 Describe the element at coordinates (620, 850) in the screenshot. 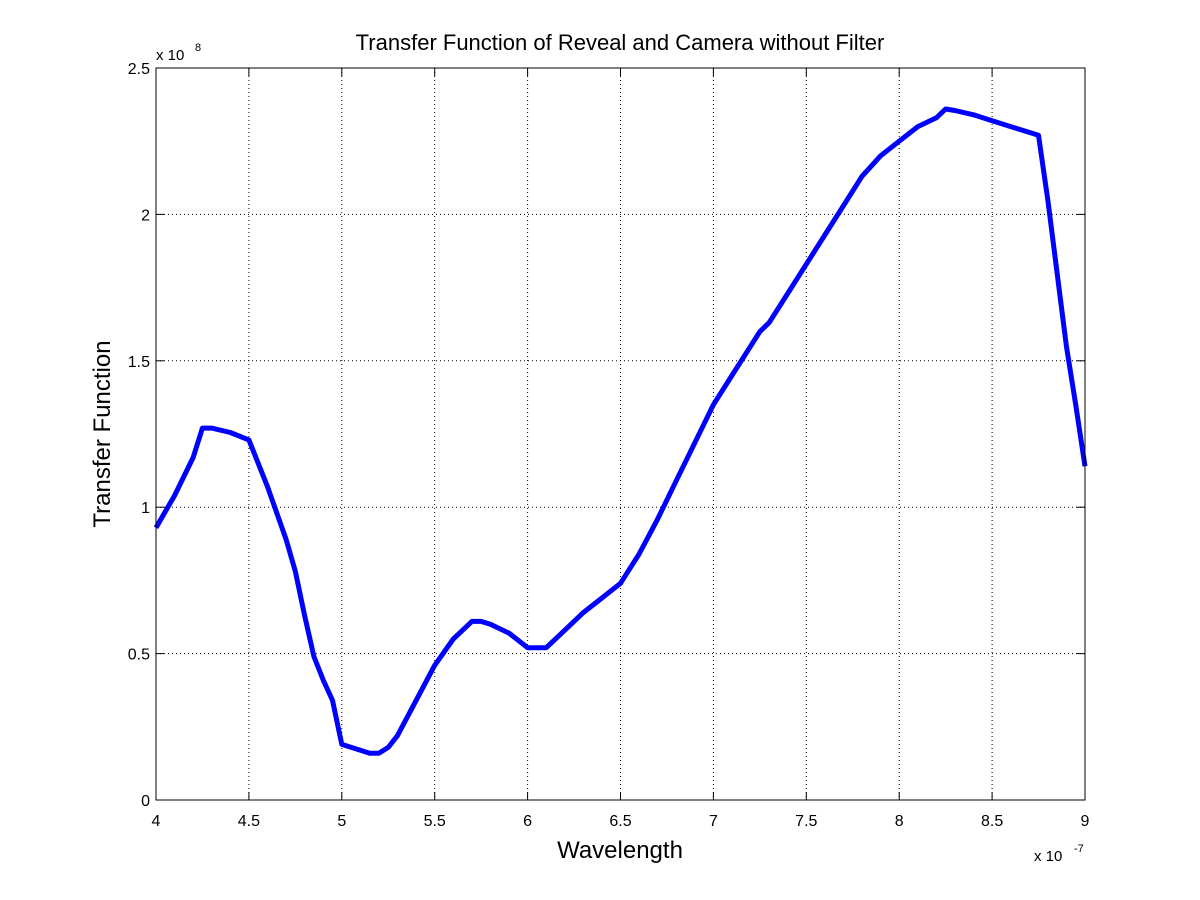

I see `x-axis-label: Wavelength` at that location.